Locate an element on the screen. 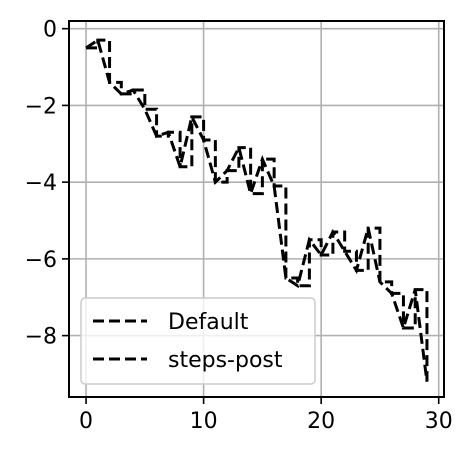 Image resolution: width=474 pixels, height=453 pixels. legend-label-default: Default is located at coordinates (208, 322).